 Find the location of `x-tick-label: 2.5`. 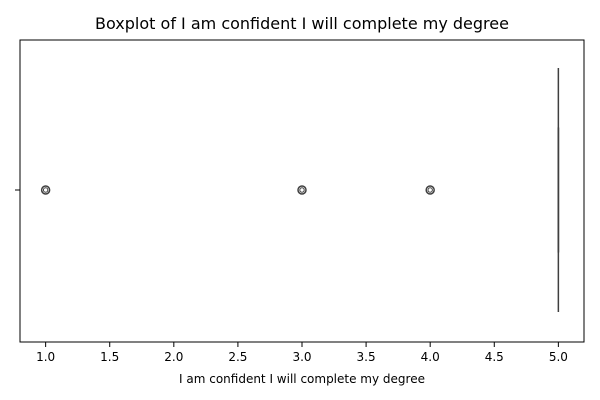

x-tick-label: 2.5 is located at coordinates (237, 357).